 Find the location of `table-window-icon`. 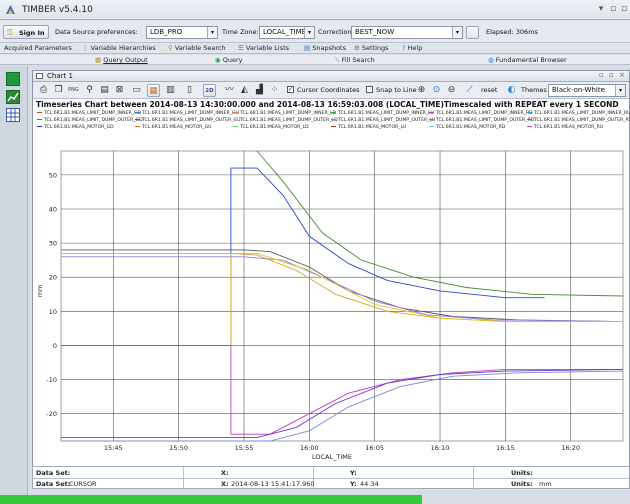

table-window-icon is located at coordinates (13, 115).